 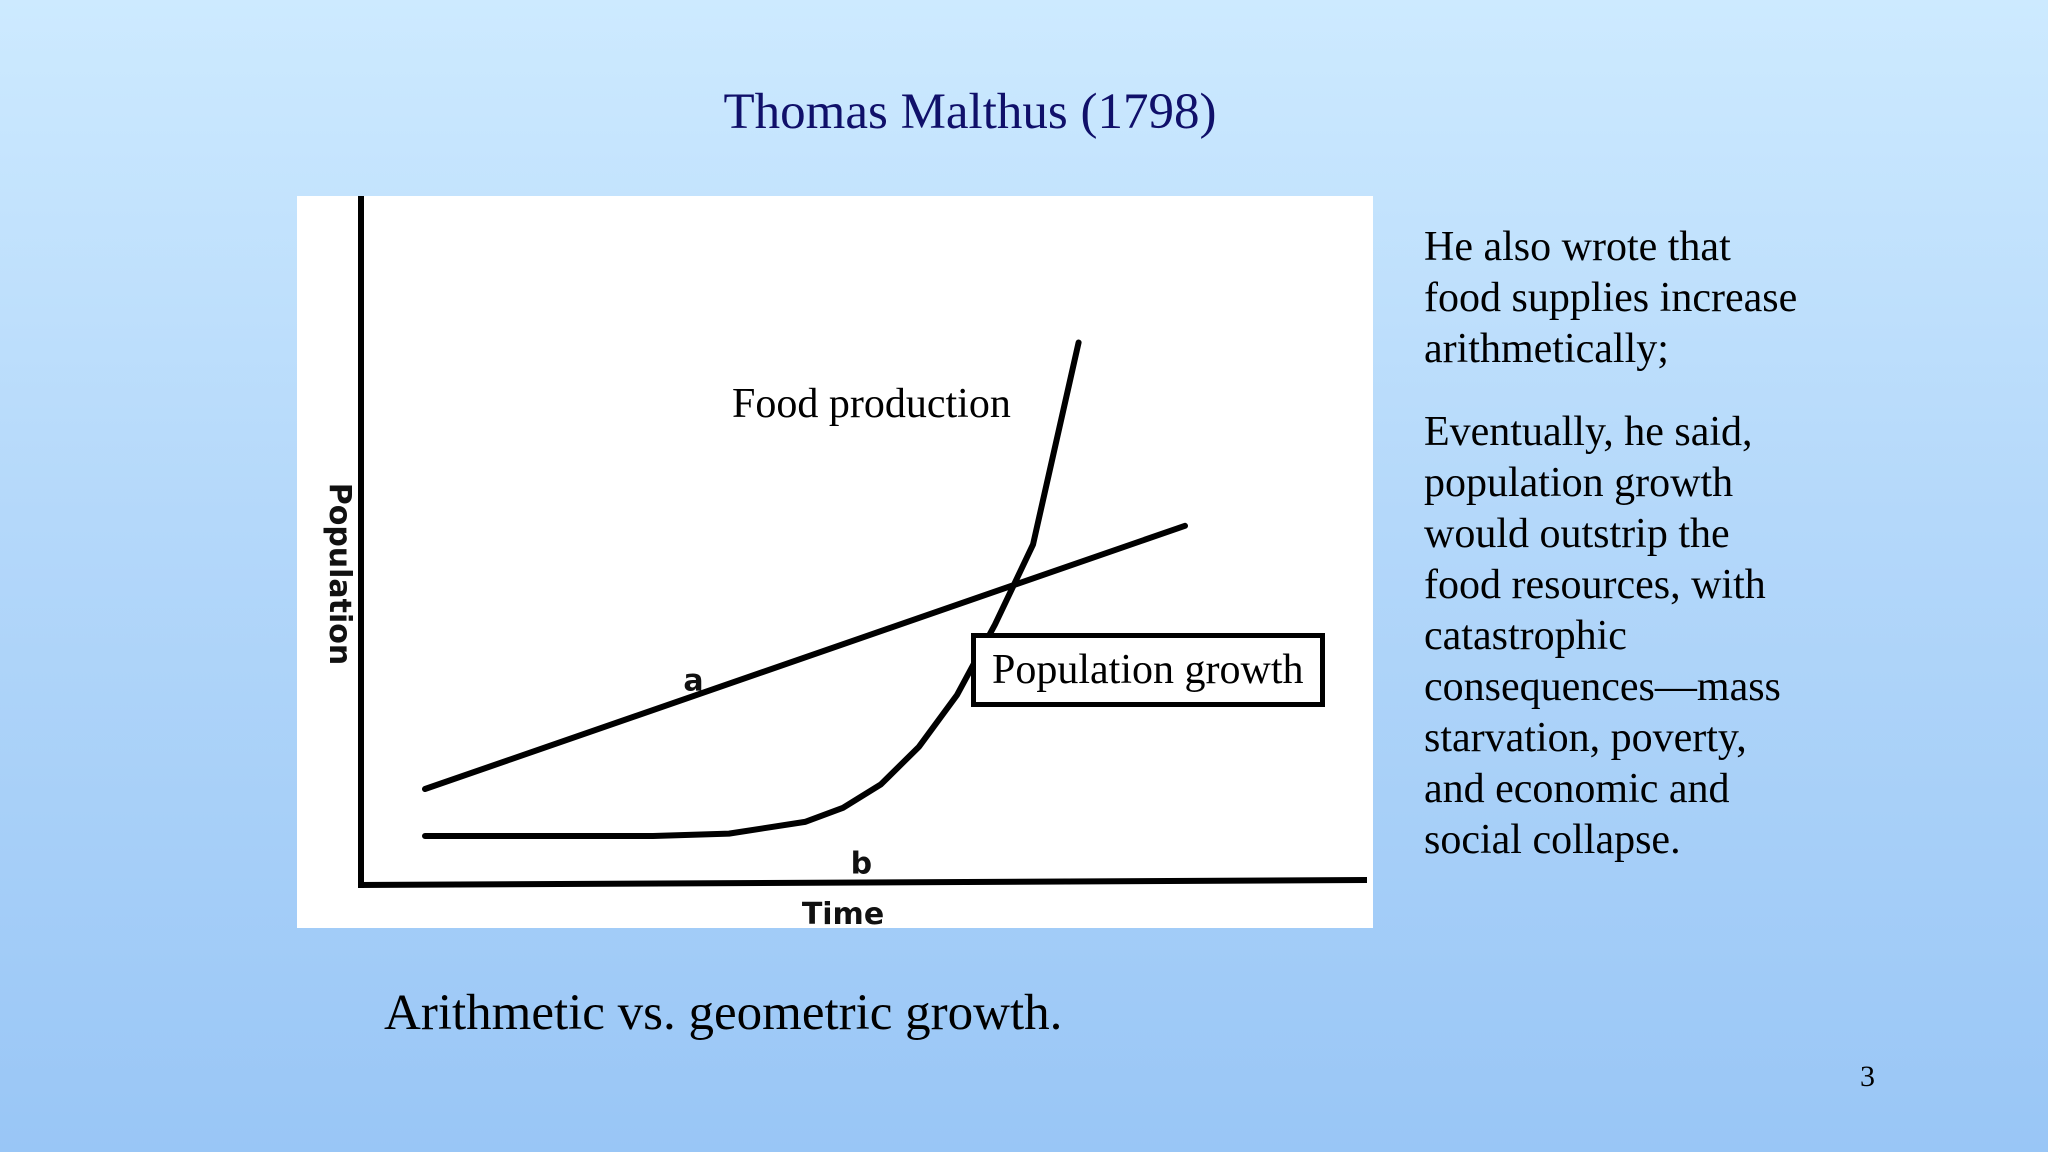 I want to click on x-axis, so click(x=862, y=882).